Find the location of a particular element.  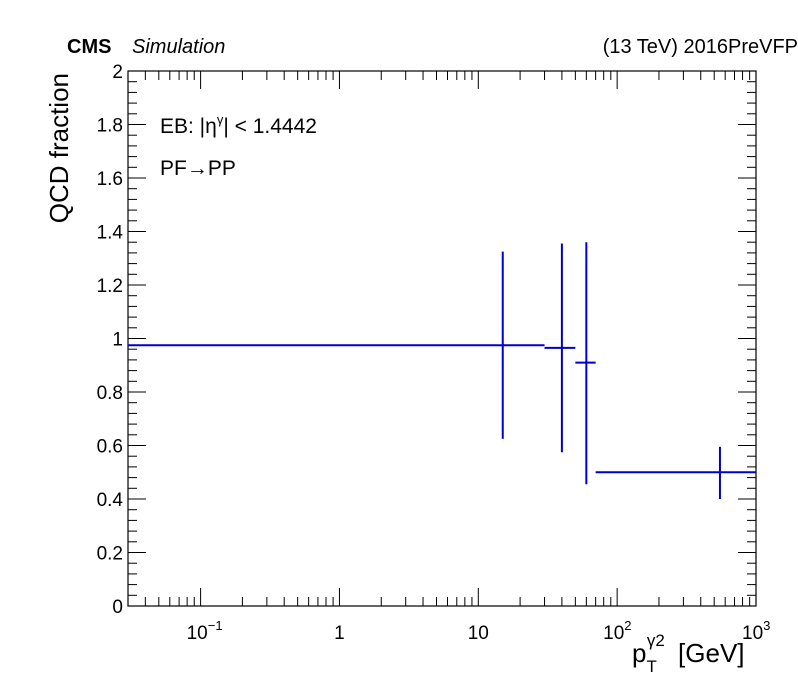

x-tick-label: 10³ is located at coordinates (756, 631).